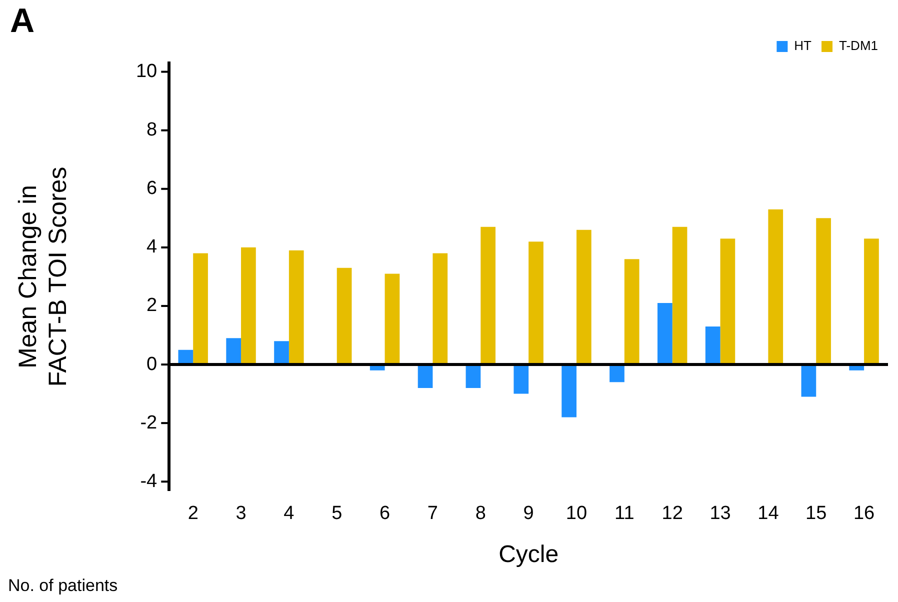 The height and width of the screenshot is (602, 898). I want to click on x-tick-label: 5, so click(337, 513).